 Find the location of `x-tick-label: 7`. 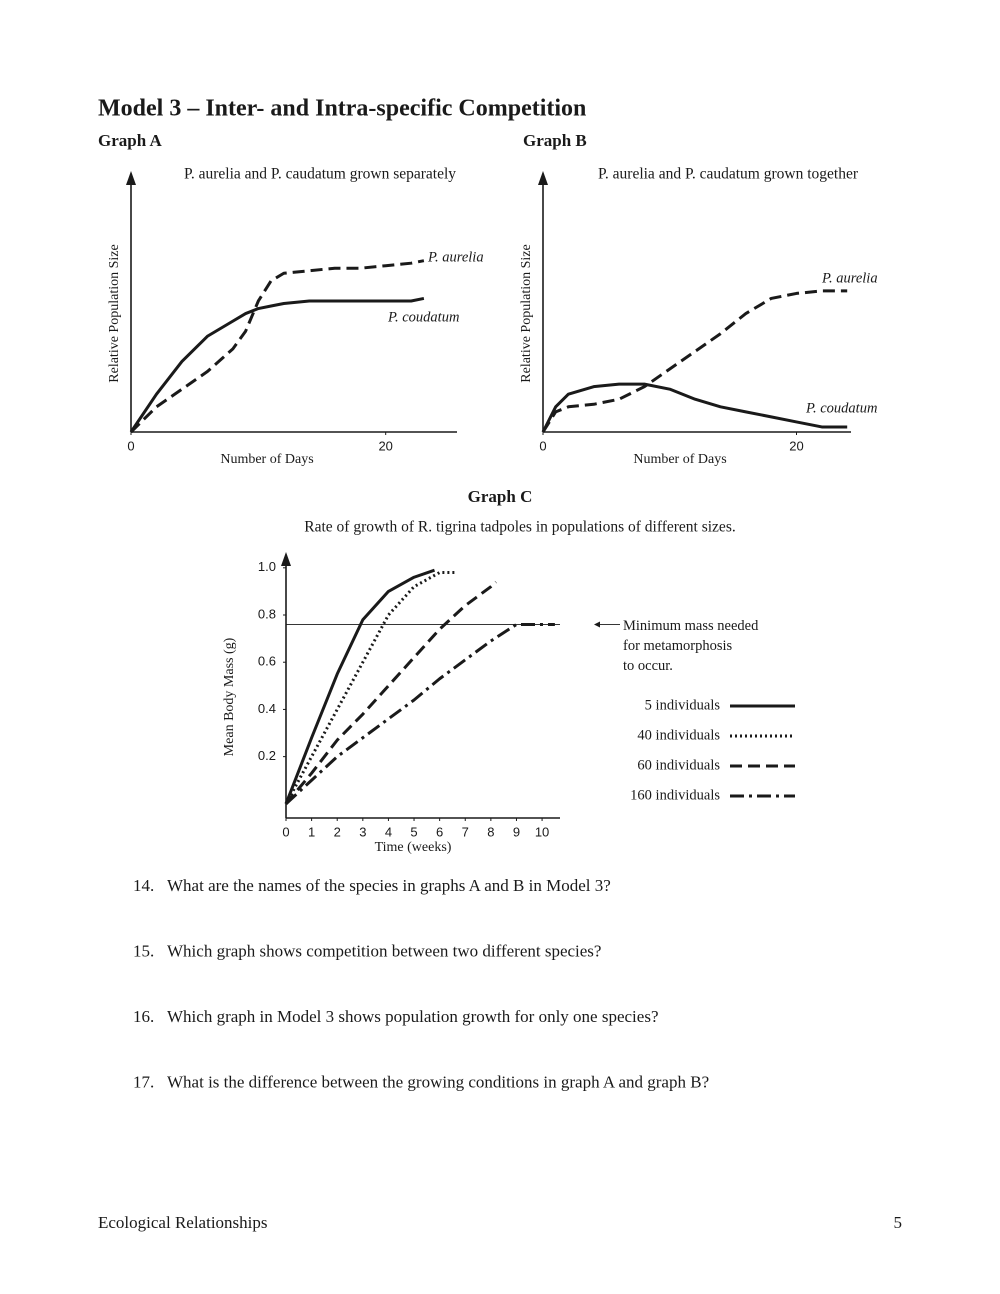

x-tick-label: 7 is located at coordinates (465, 831).